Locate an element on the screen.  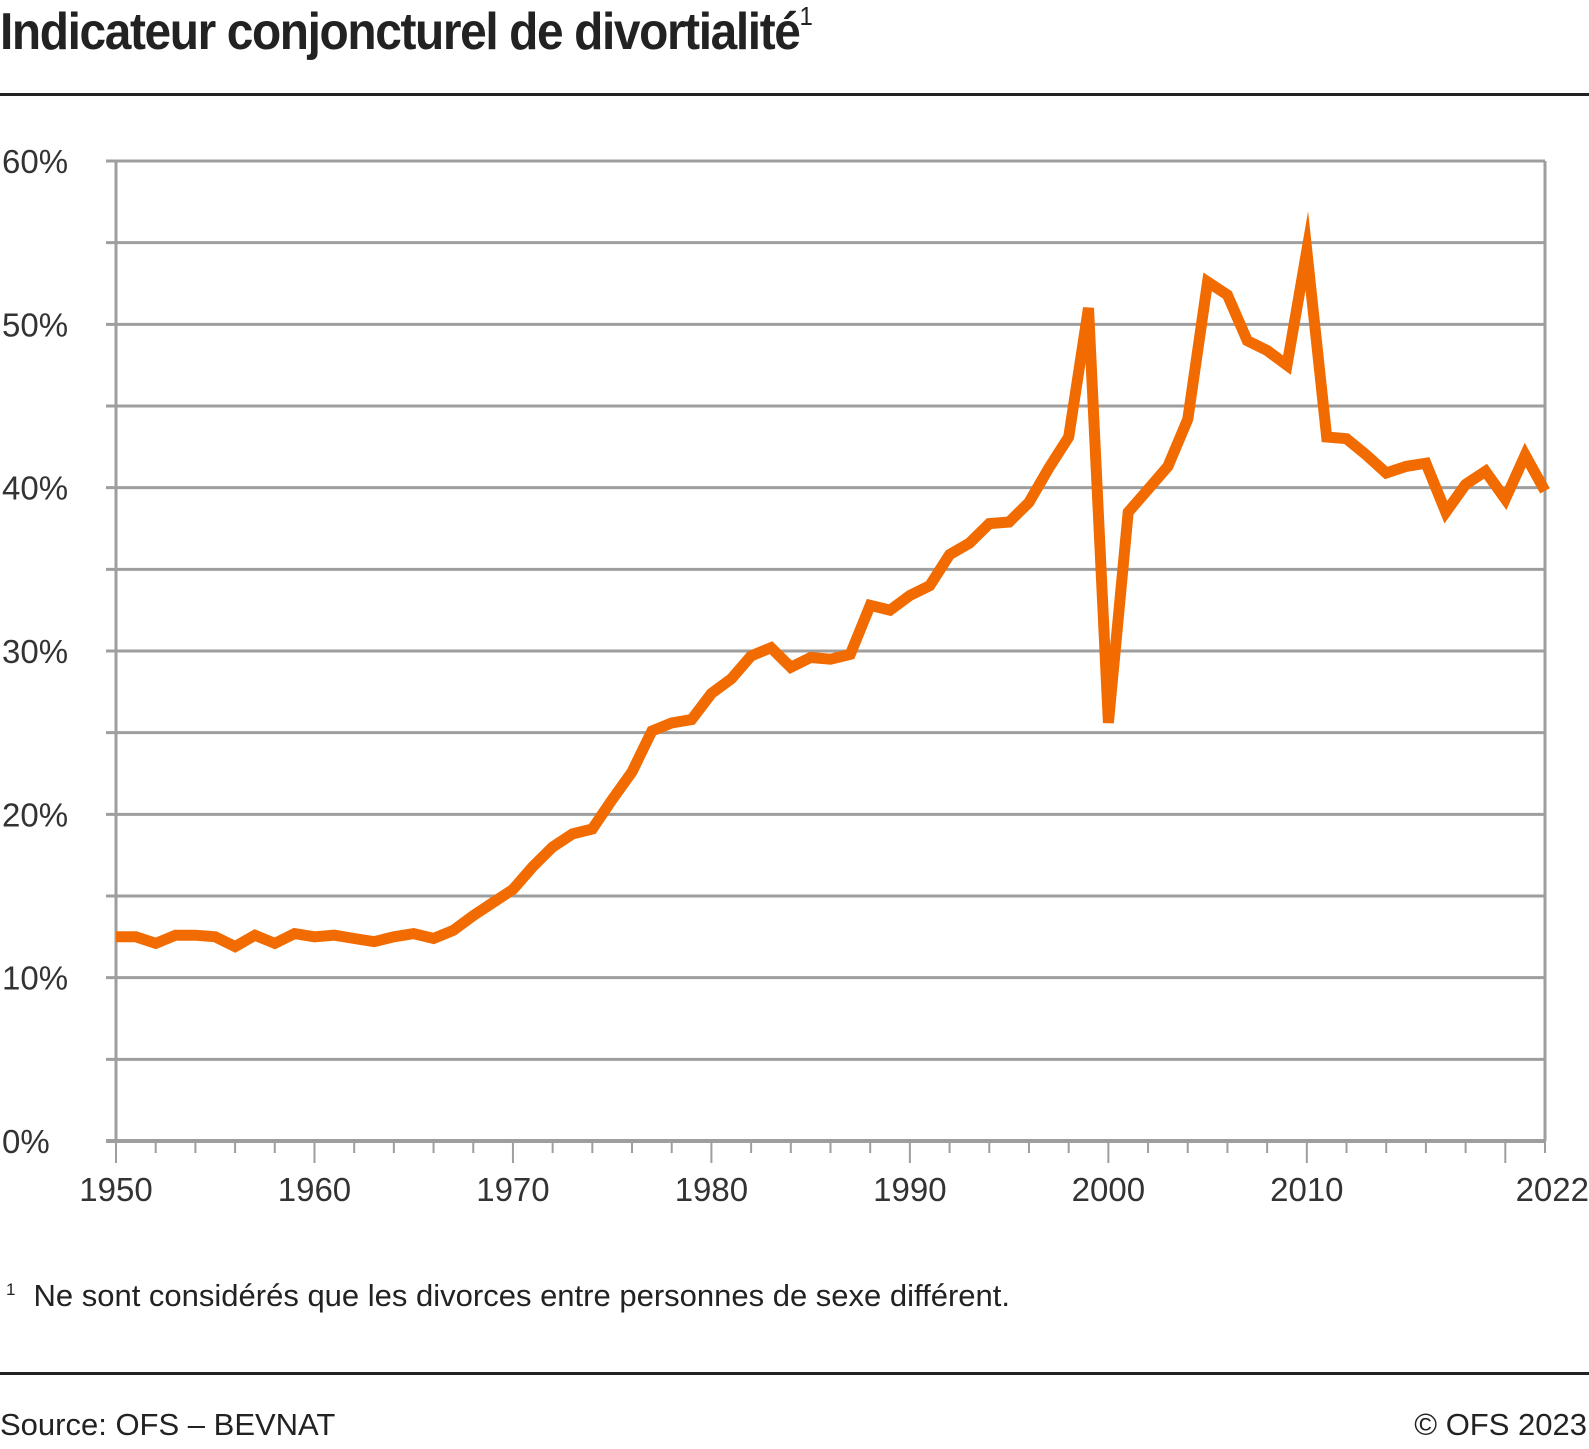
x-tick-label: 1970 is located at coordinates (512, 1189).